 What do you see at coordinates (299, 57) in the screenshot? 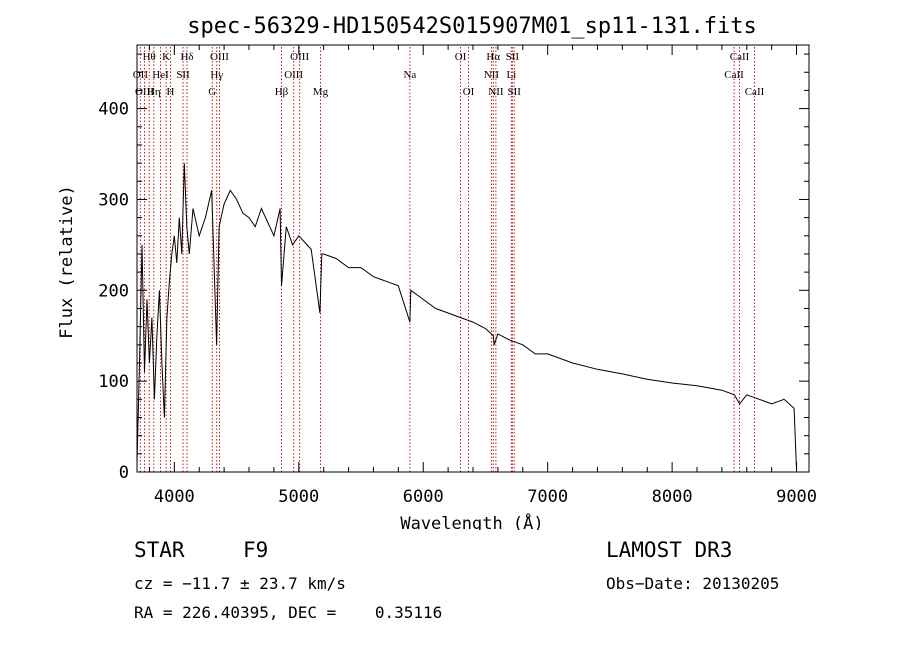
I see `line-label-12: OIII` at bounding box center [299, 57].